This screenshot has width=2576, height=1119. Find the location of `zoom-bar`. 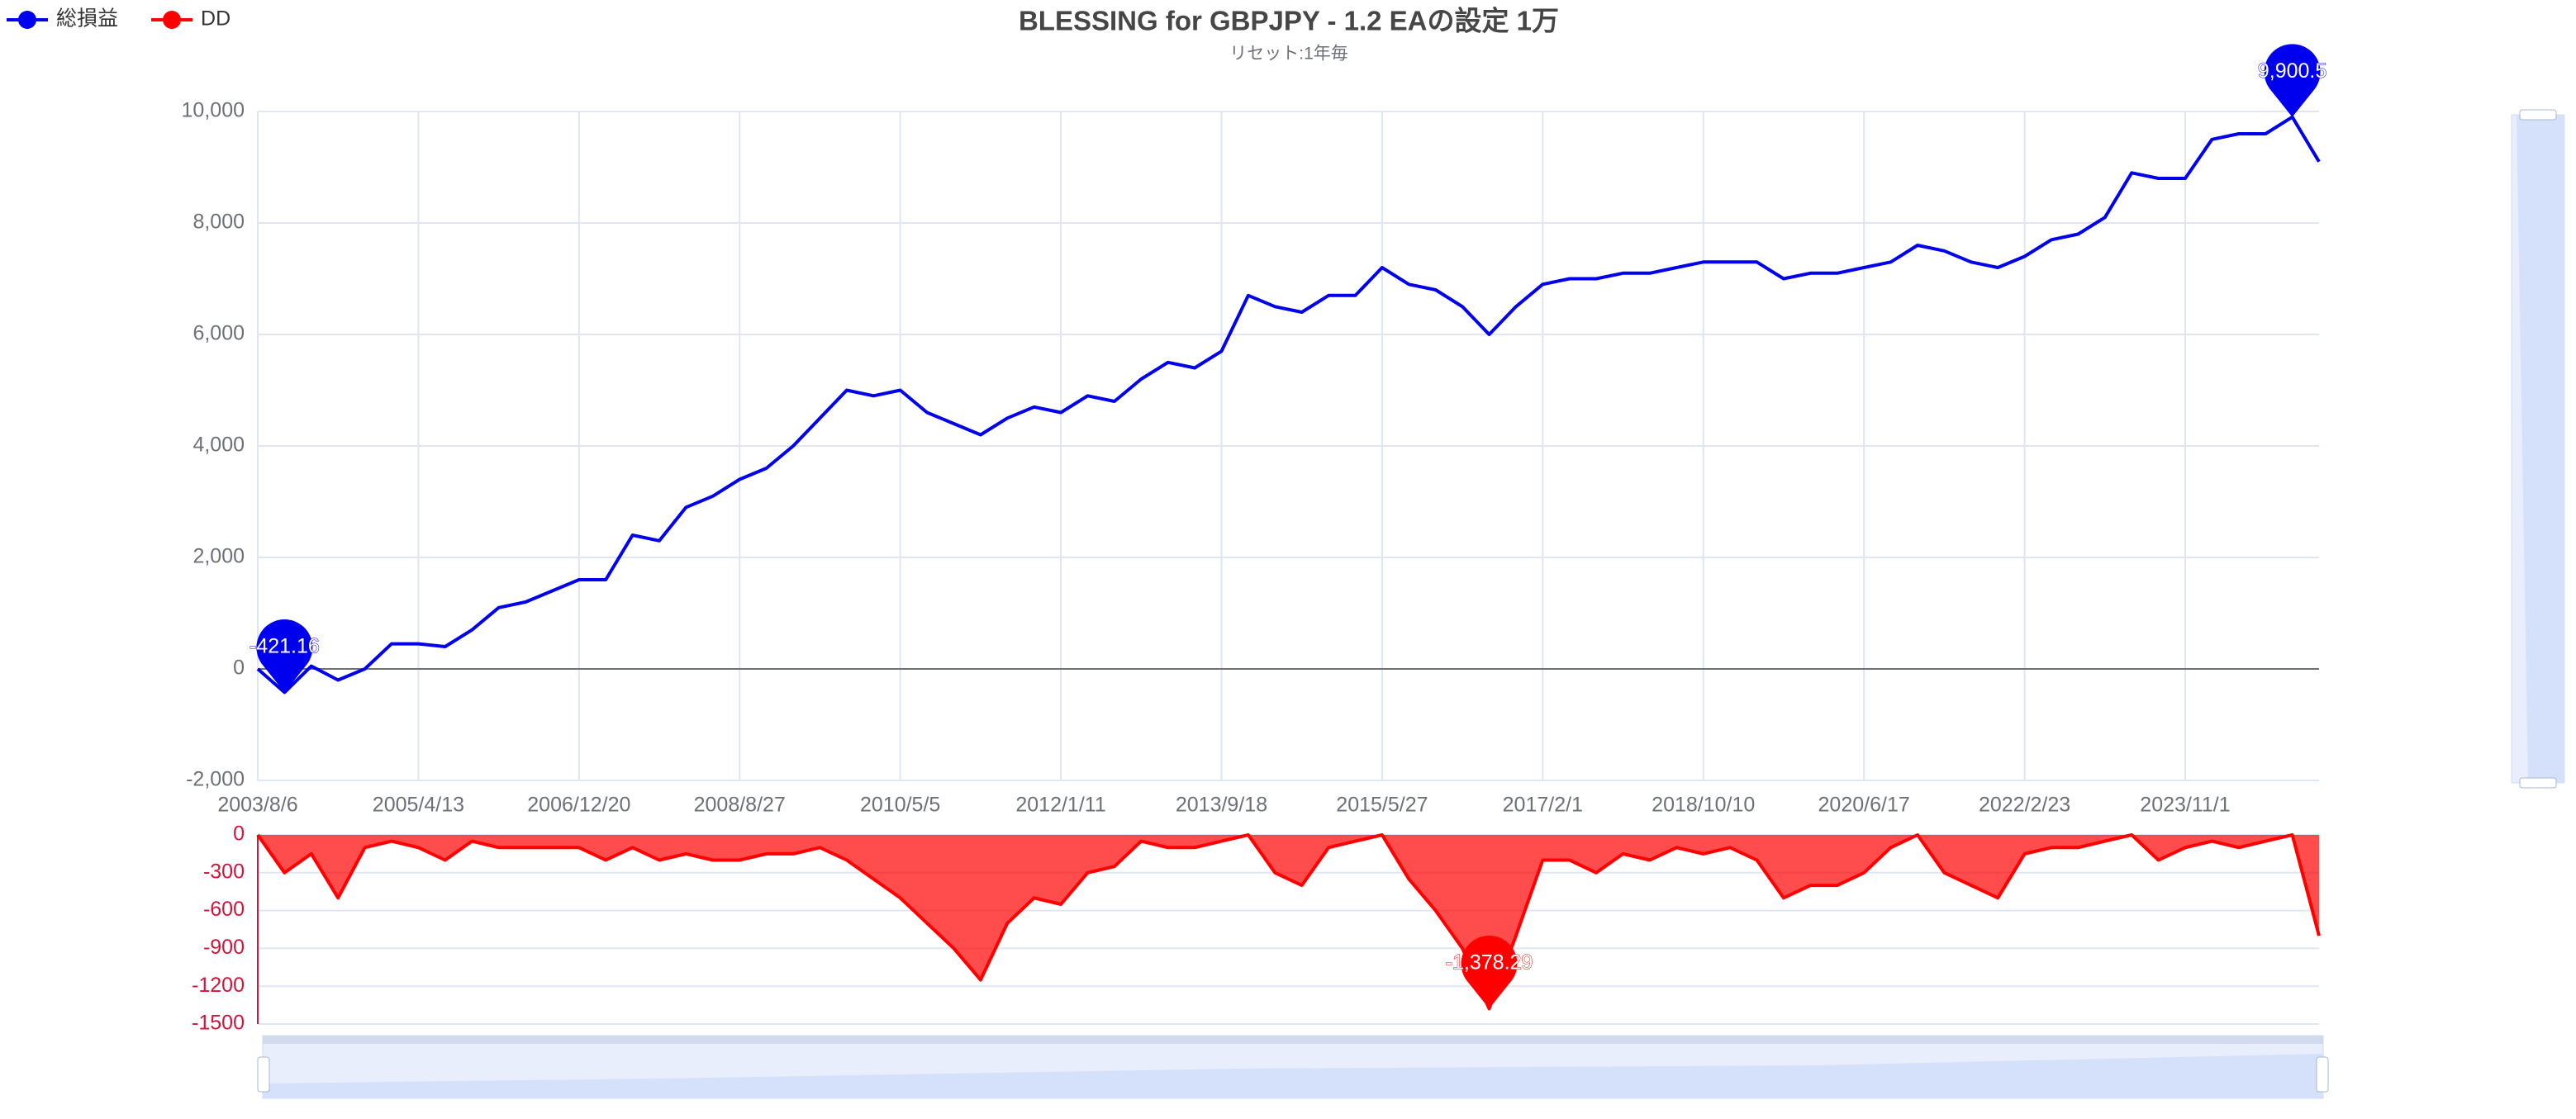

zoom-bar is located at coordinates (1293, 1040).